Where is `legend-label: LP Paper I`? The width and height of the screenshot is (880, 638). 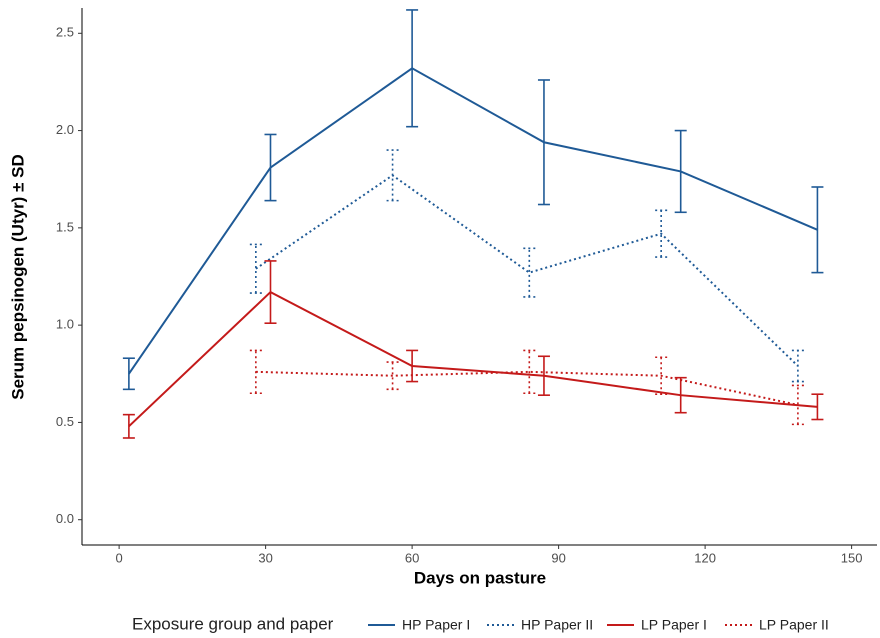 legend-label: LP Paper I is located at coordinates (674, 625).